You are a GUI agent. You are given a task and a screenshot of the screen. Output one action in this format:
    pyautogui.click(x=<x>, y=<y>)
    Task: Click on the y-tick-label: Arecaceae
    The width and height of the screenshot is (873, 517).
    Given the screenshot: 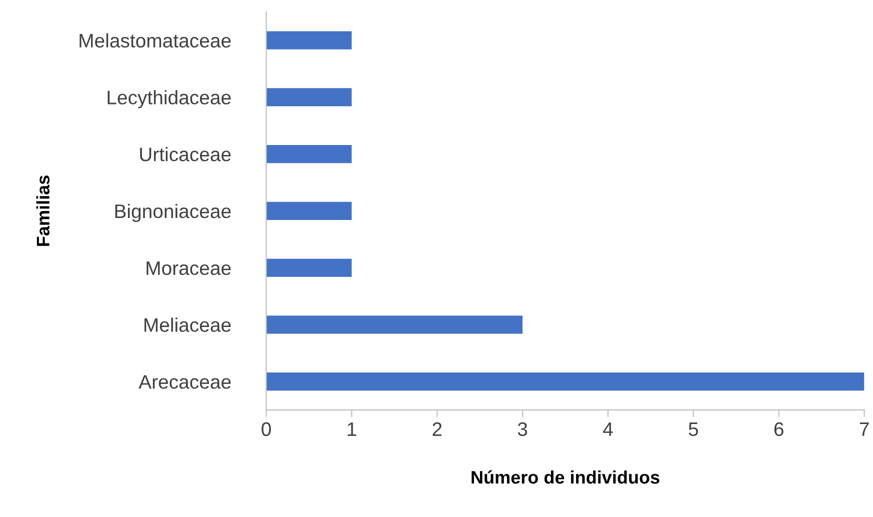 What is the action you would take?
    pyautogui.click(x=184, y=382)
    